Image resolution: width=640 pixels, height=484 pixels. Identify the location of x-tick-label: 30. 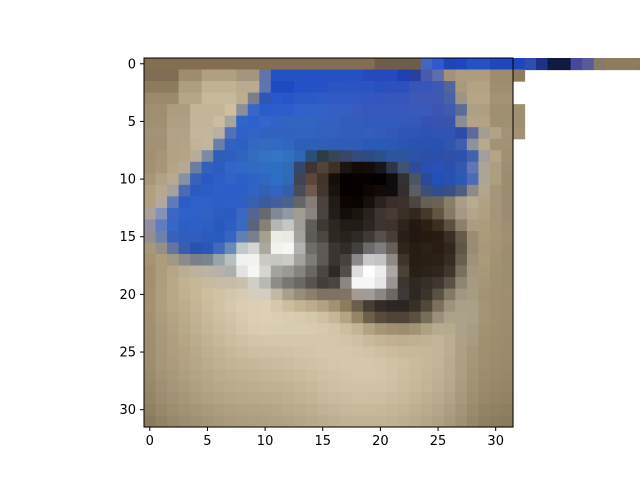
(495, 441).